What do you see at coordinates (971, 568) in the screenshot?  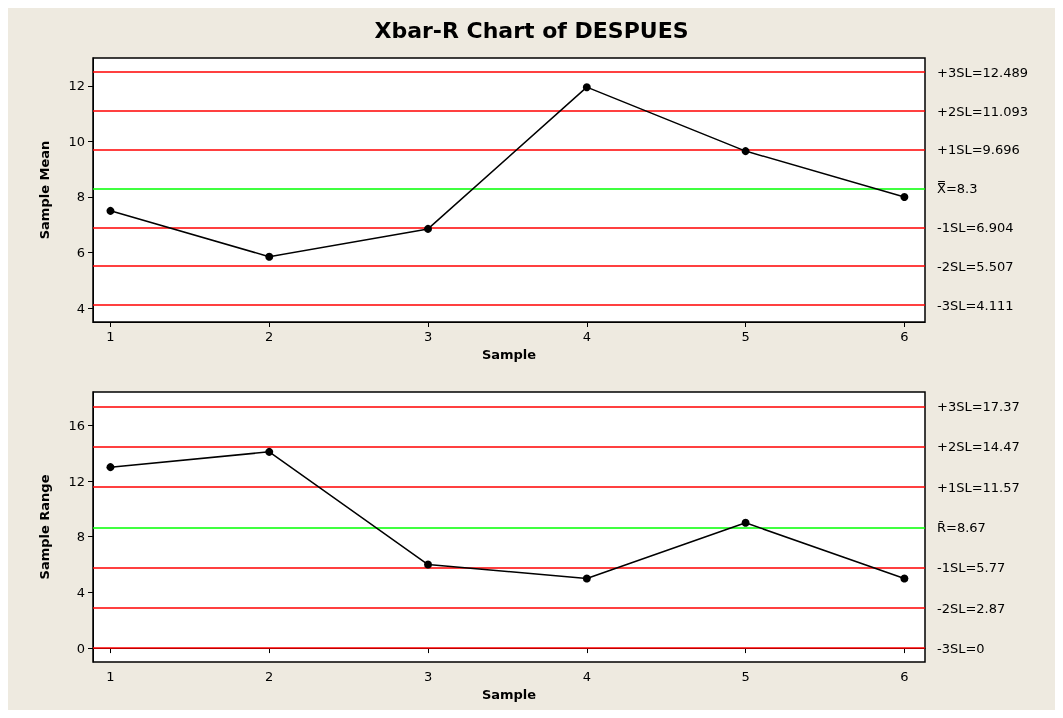 I see `ref-line-label: -1SL=5.77` at bounding box center [971, 568].